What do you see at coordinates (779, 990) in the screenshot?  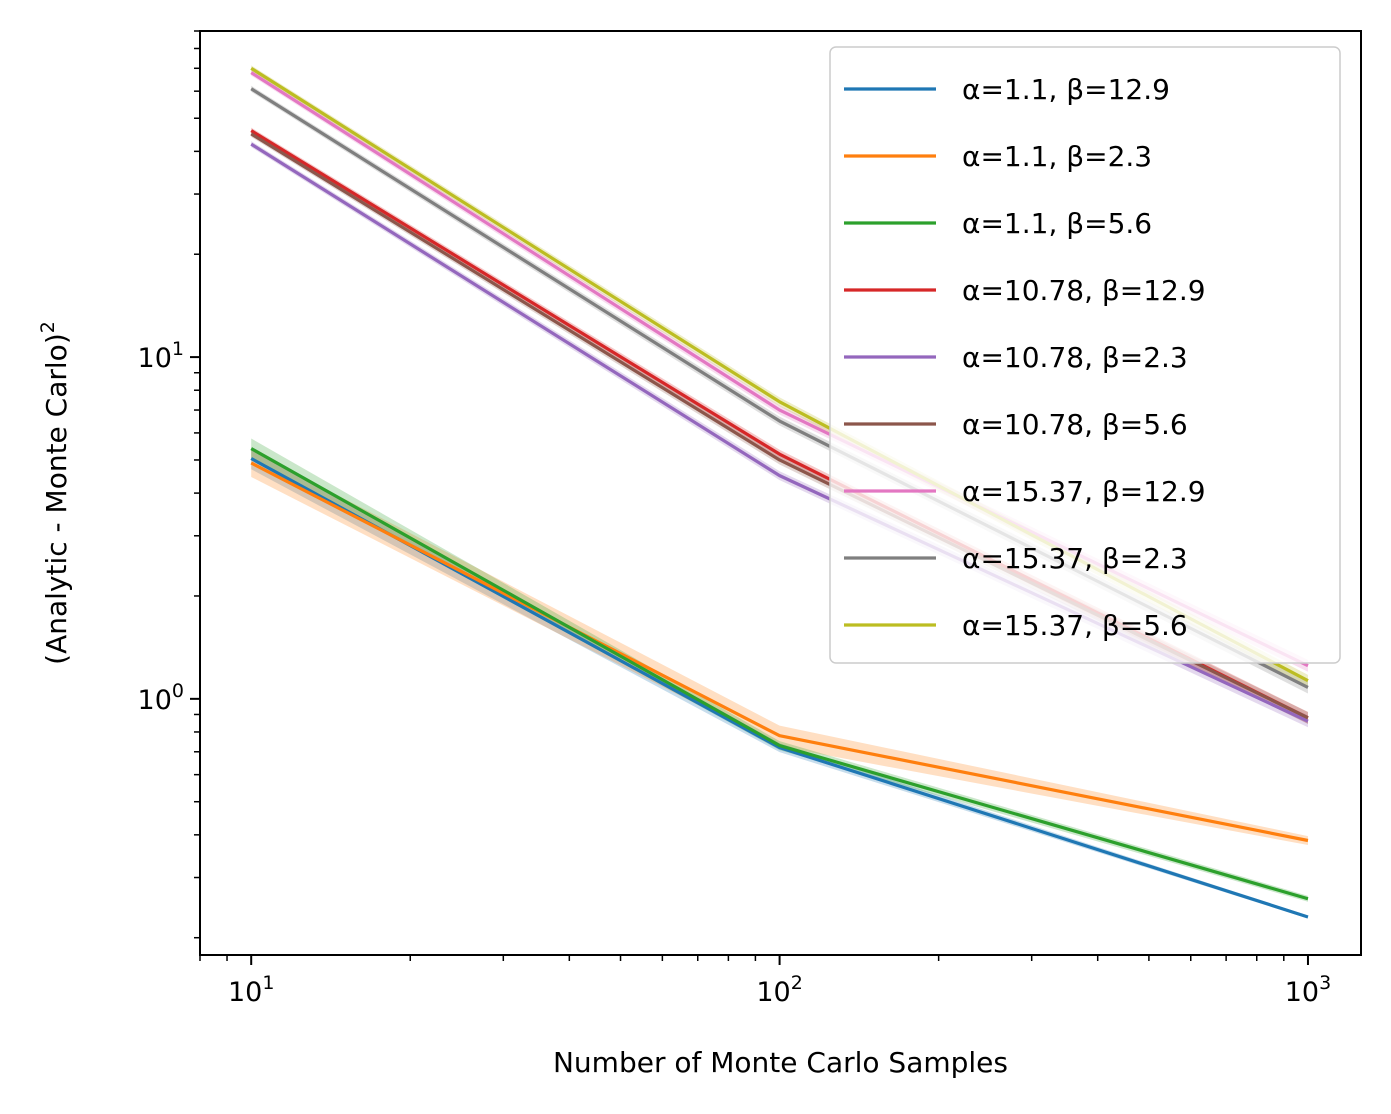 I see `x-tick-label-2: 10²` at bounding box center [779, 990].